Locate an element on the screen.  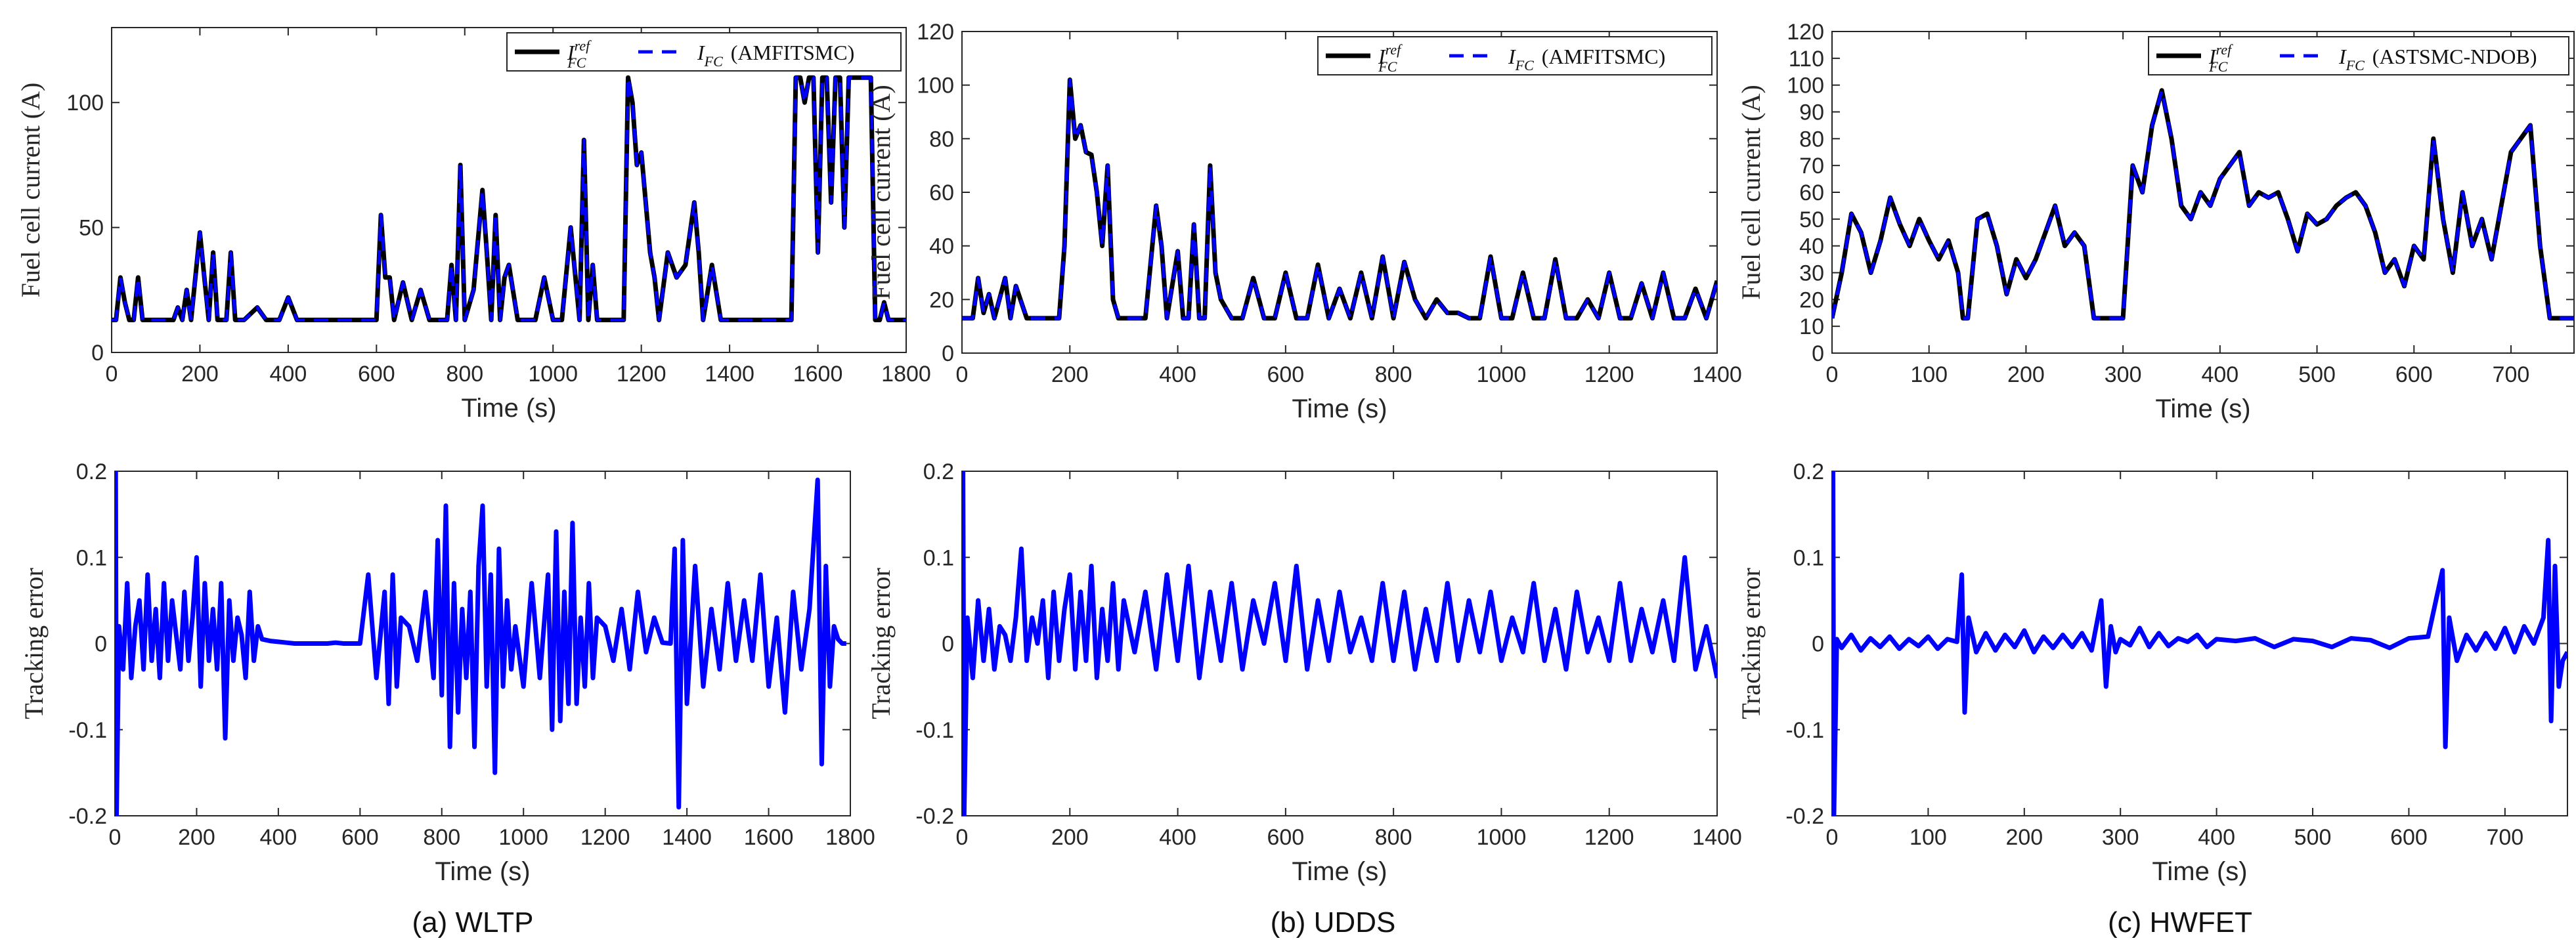
legend-label-reference: Iref FC is located at coordinates (1390, 58).